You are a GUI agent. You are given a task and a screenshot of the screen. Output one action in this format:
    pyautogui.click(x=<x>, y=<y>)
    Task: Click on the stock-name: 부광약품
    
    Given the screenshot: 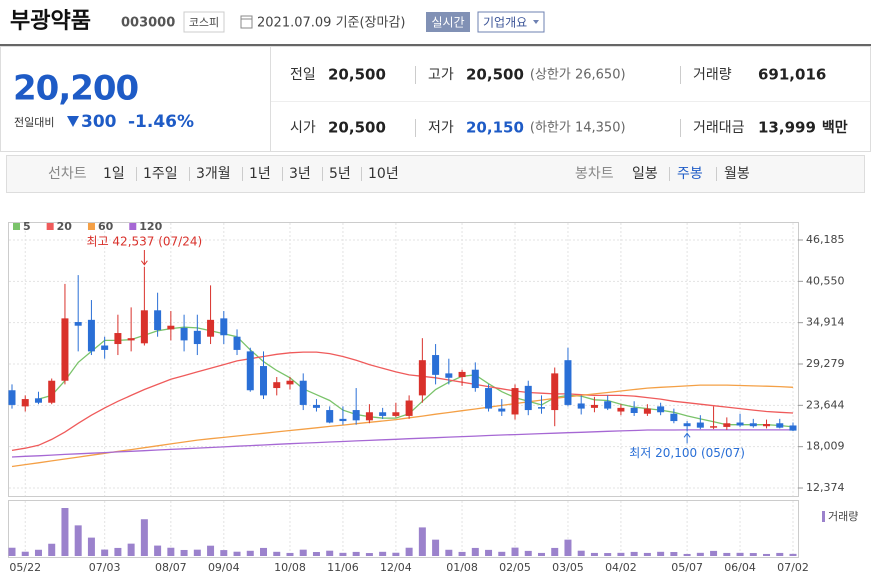 What is the action you would take?
    pyautogui.click(x=50, y=21)
    